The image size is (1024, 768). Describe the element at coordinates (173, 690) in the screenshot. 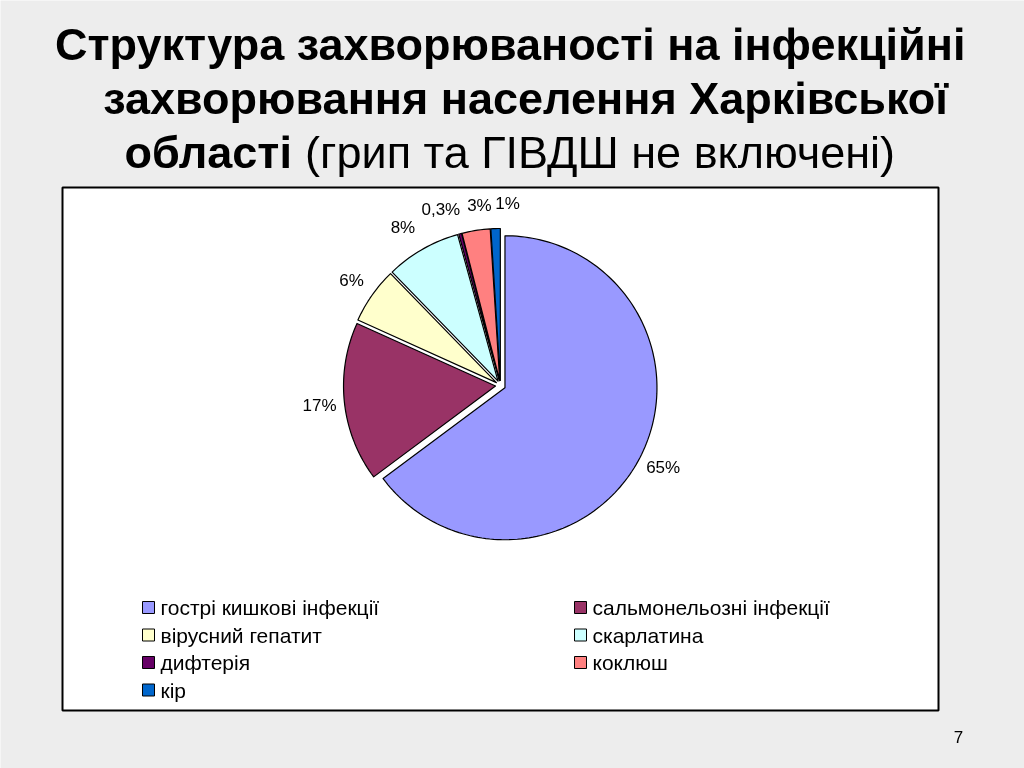

I see `legend-label: кір` at that location.